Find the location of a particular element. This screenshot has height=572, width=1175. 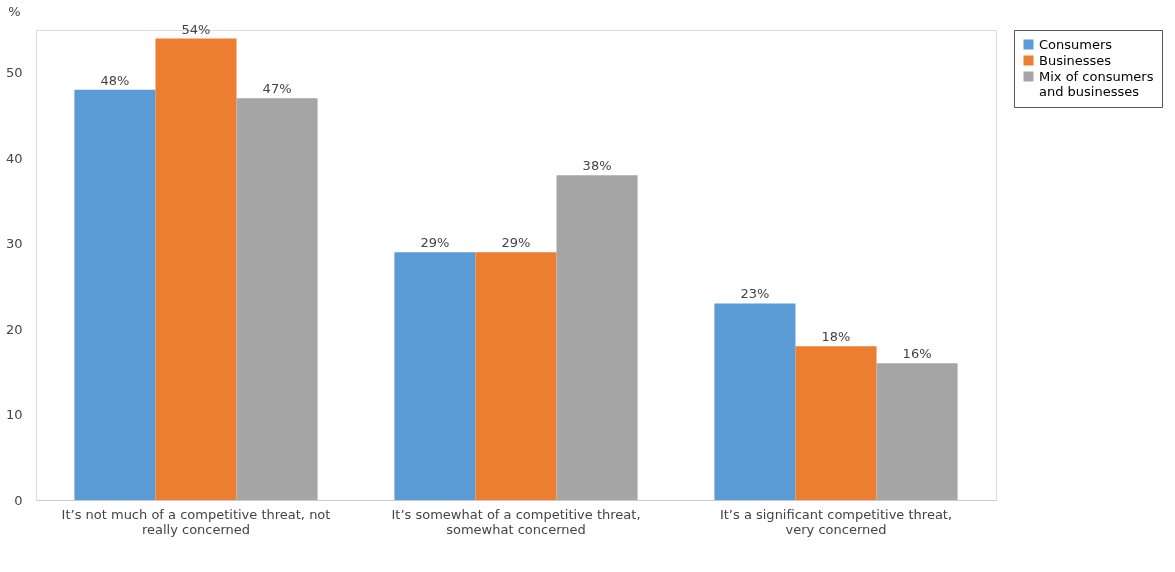

x-tick-label: It’s not much of a competitive threat, not really concerned is located at coordinates (196, 521).